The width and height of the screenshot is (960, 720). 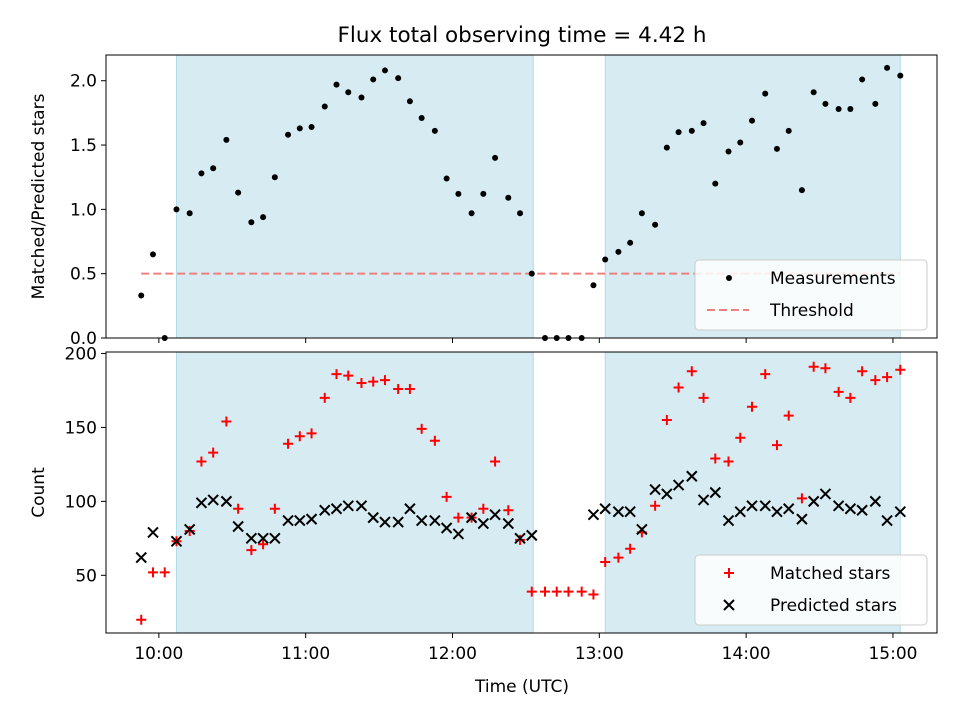 What do you see at coordinates (811, 295) in the screenshot?
I see `legend: Measurements Threshold` at bounding box center [811, 295].